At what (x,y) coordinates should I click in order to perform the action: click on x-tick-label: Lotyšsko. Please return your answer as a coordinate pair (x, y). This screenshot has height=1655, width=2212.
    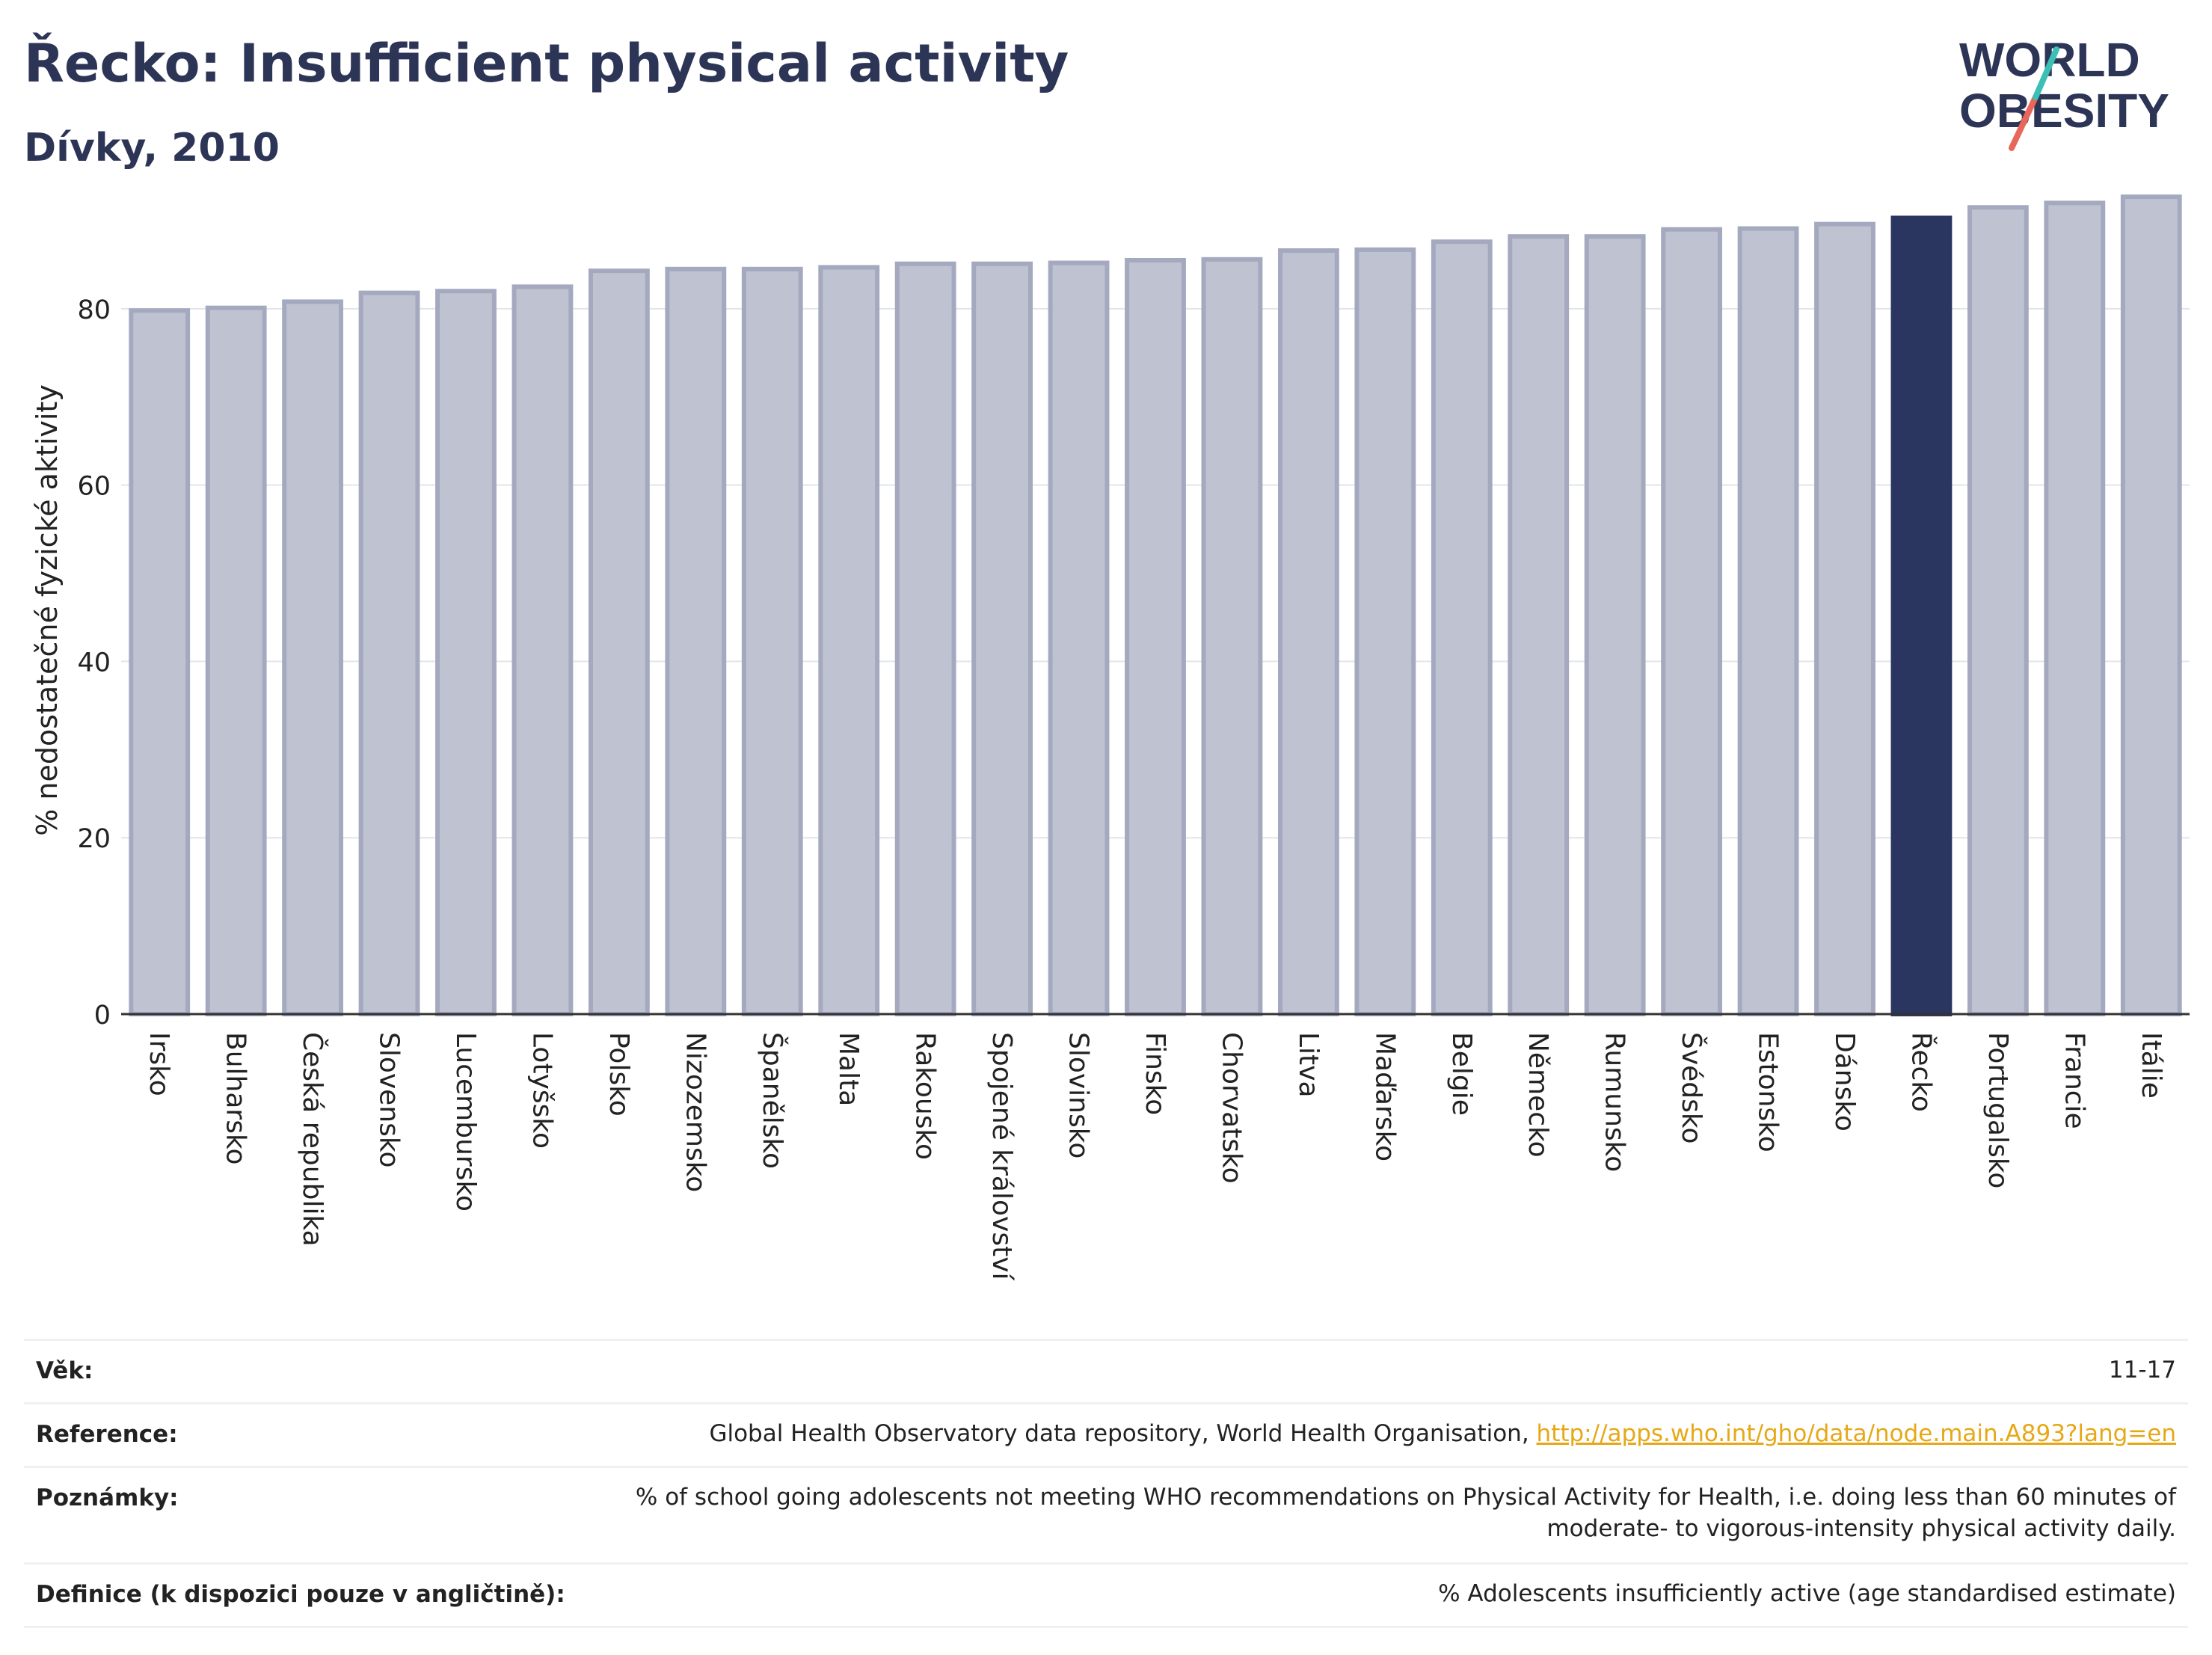
    Looking at the image, I should click on (541, 1090).